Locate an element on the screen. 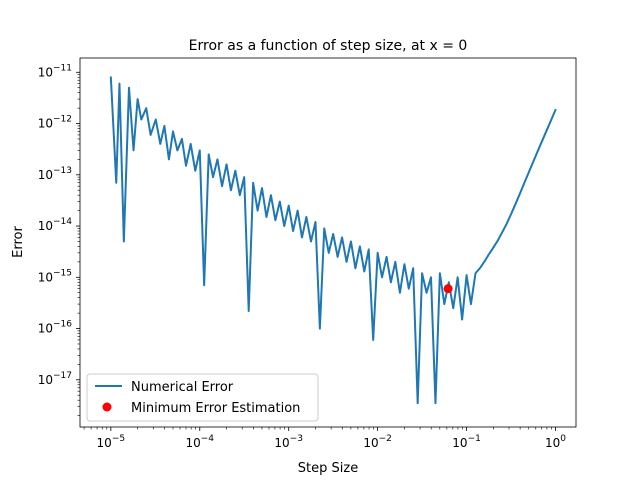 The image size is (640, 484). x-tick-label: 10⁻⁵ is located at coordinates (111, 442).